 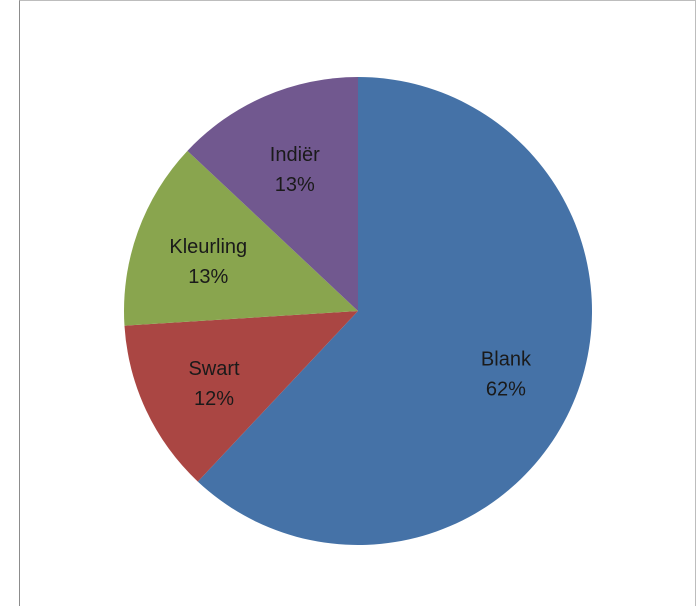 What do you see at coordinates (214, 369) in the screenshot?
I see `slice-category-label: Swart` at bounding box center [214, 369].